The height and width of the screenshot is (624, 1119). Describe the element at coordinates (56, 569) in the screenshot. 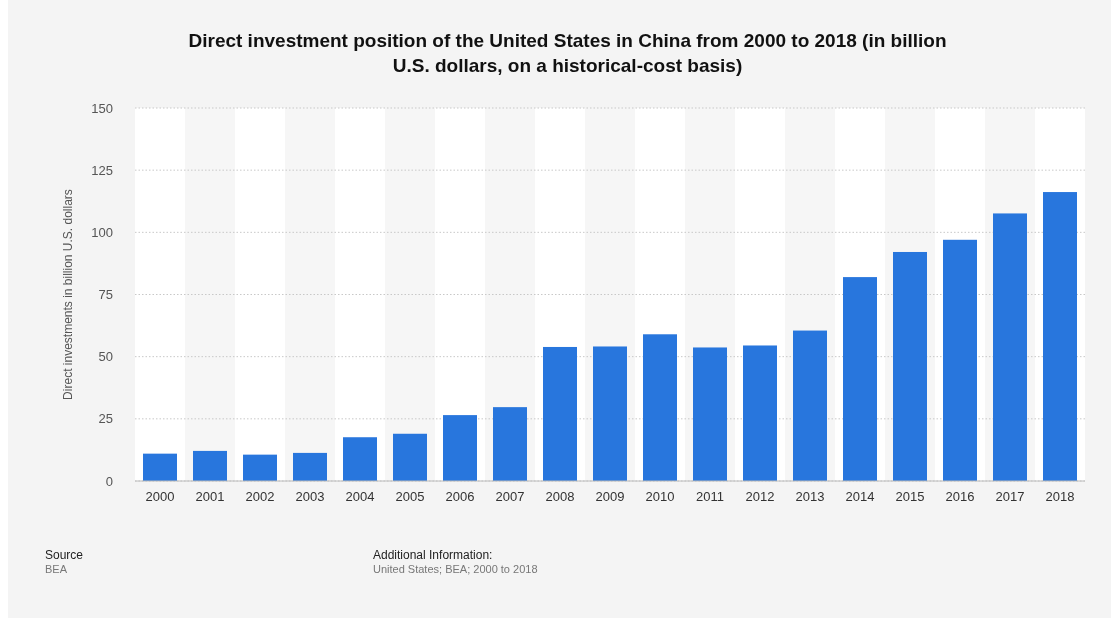

I see `text: BEA` at that location.